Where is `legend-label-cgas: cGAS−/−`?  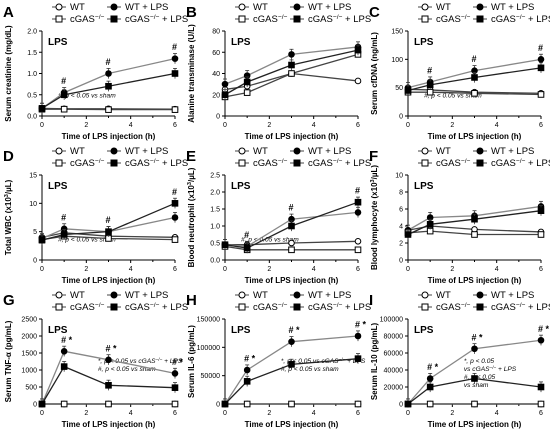 legend-label-cgas: cGAS−/− is located at coordinates (270, 308).